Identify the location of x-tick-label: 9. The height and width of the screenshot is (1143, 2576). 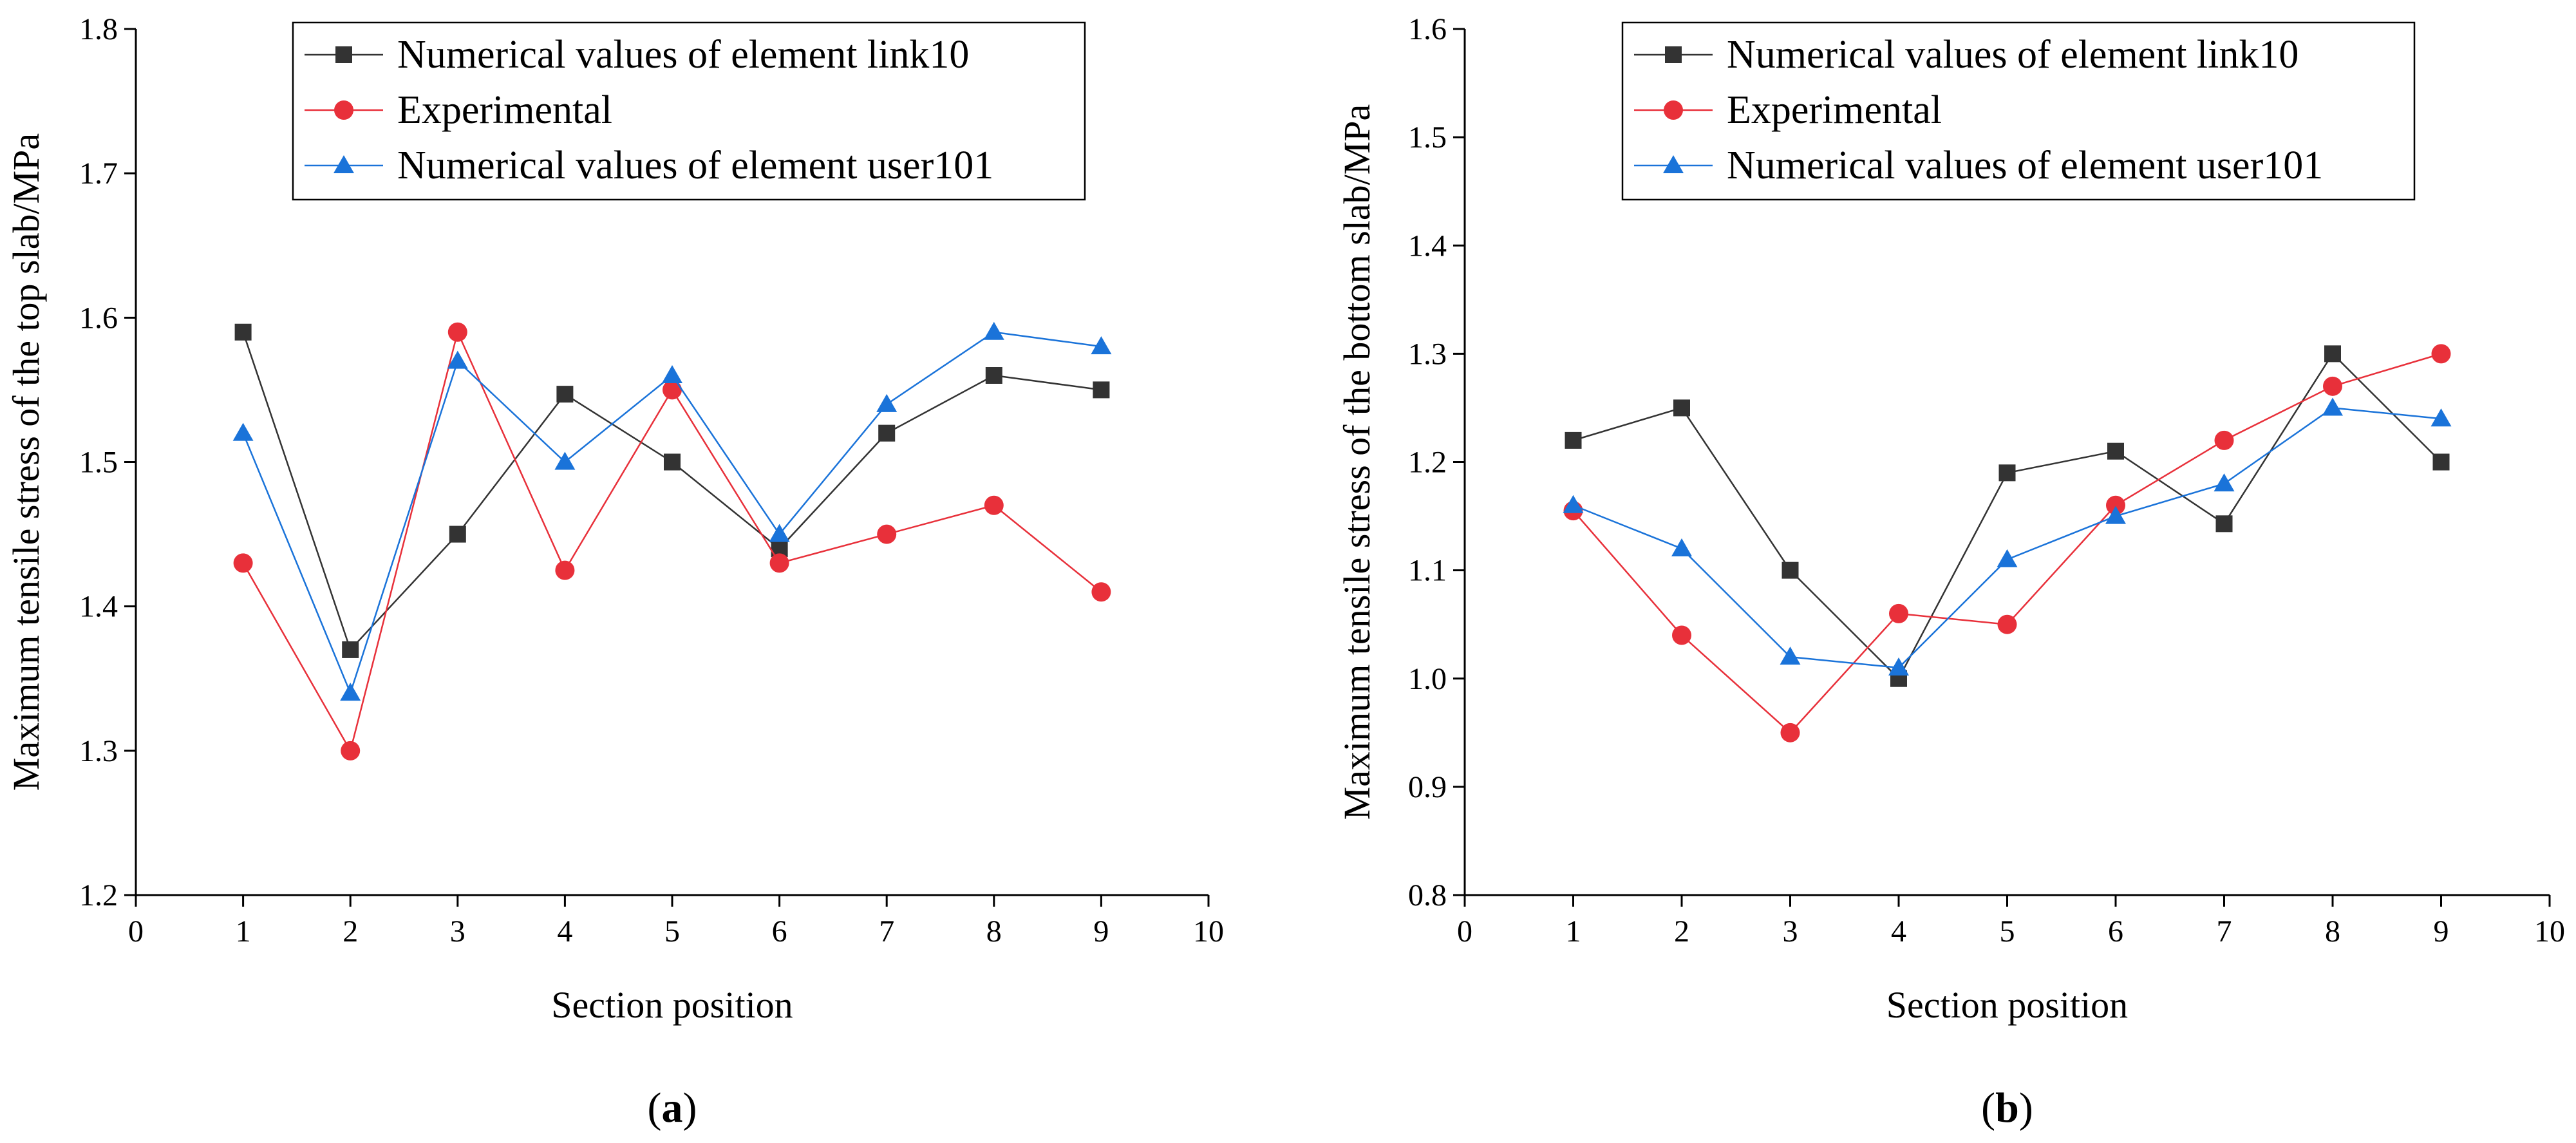
(2441, 931).